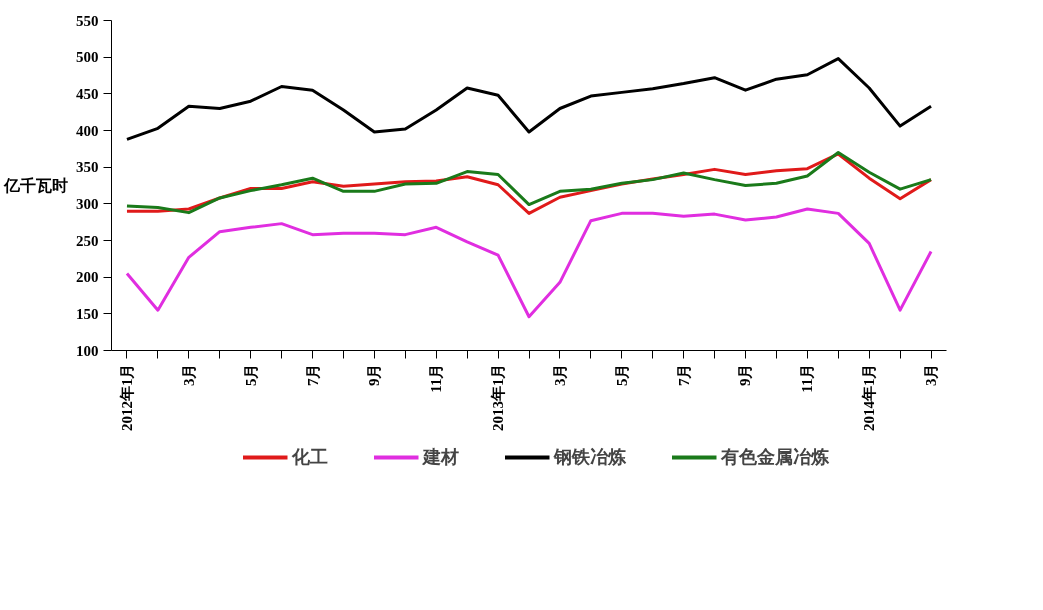 The image size is (1043, 610). What do you see at coordinates (126, 397) in the screenshot?
I see `x-tick-label: 2012年1月` at bounding box center [126, 397].